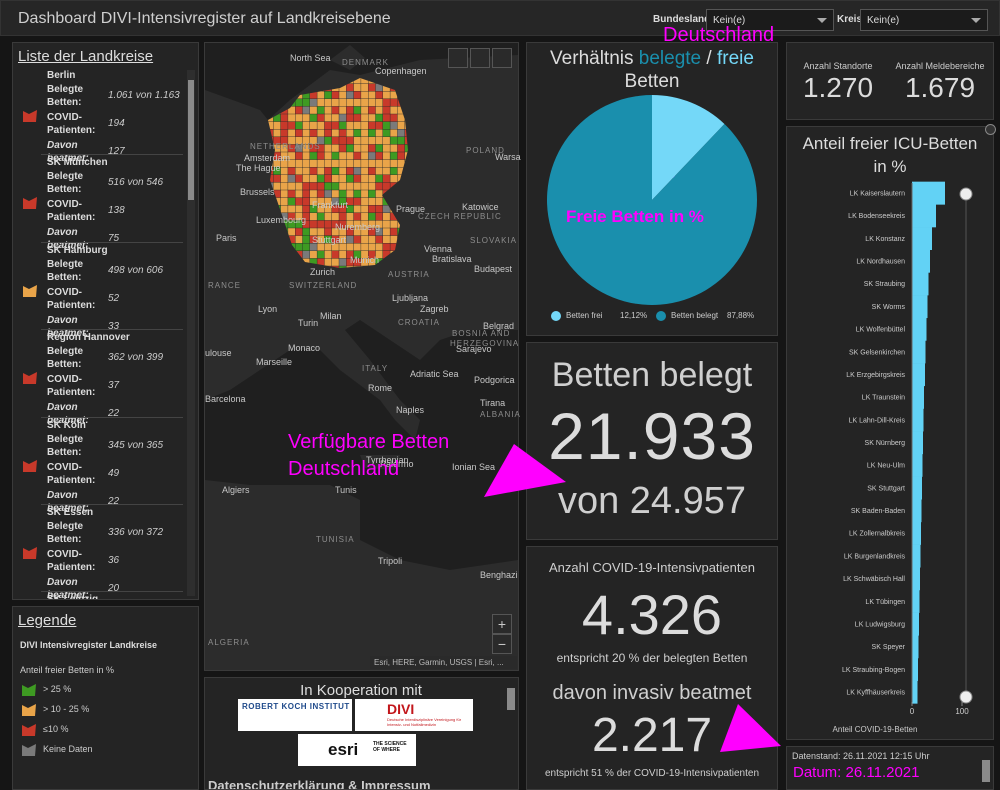 The height and width of the screenshot is (790, 1000). I want to click on map-label: Barcelona, so click(225, 399).